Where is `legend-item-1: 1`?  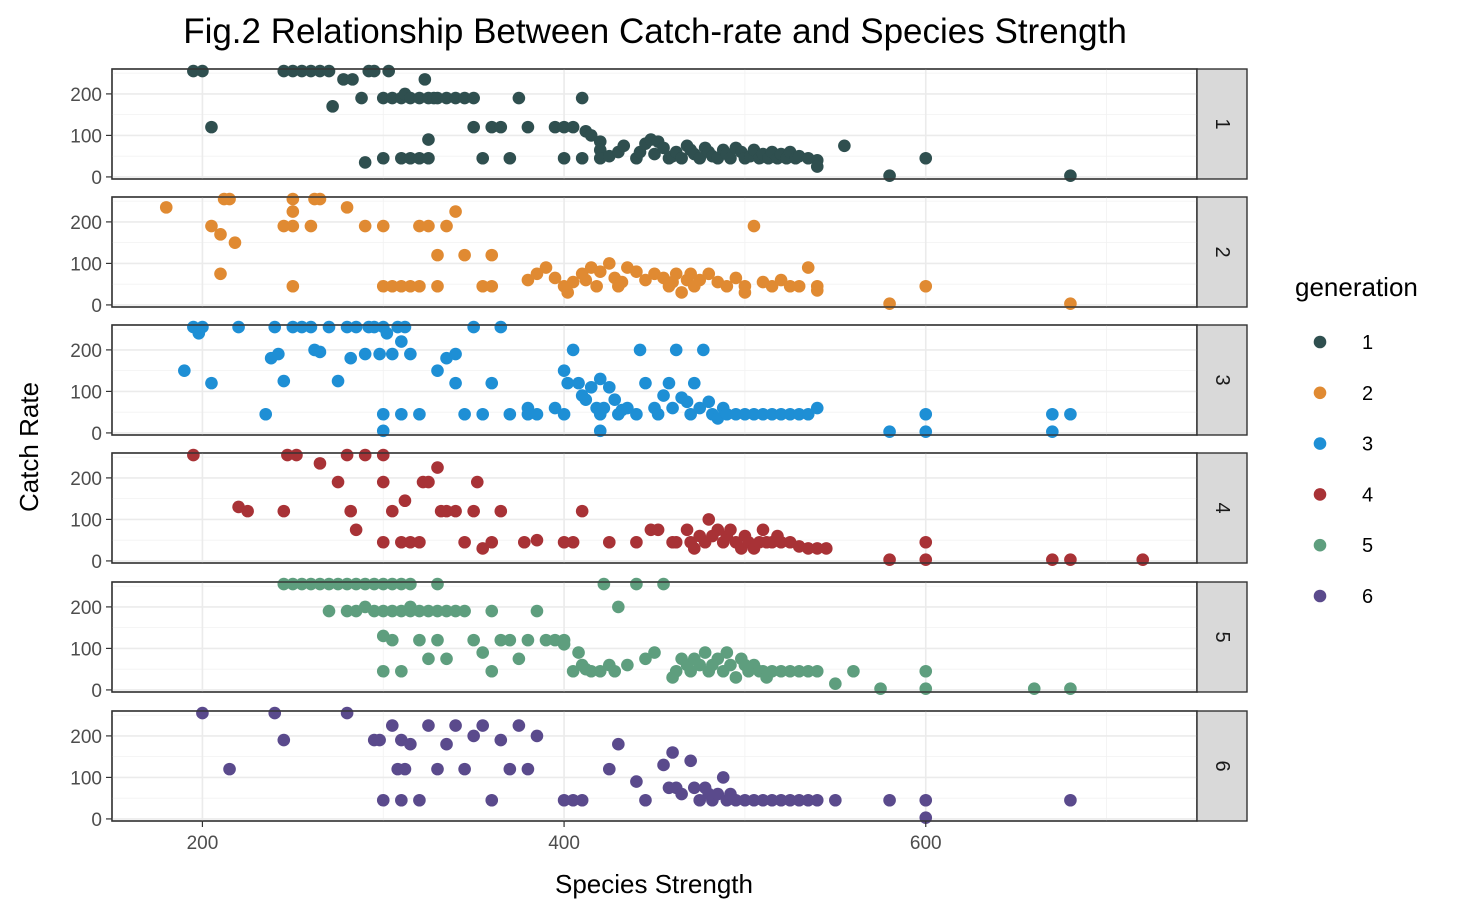 legend-item-1: 1 is located at coordinates (1343, 343).